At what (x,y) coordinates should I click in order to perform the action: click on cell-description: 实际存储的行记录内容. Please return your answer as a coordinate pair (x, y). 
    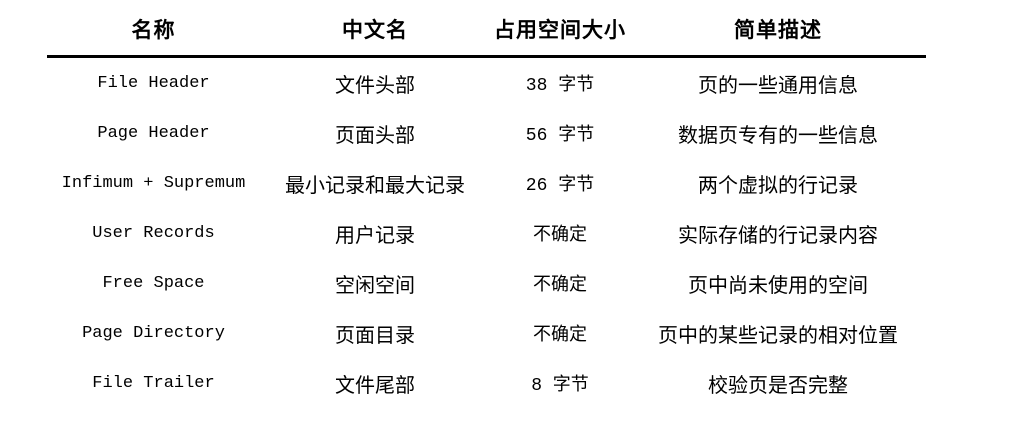
    Looking at the image, I should click on (778, 235).